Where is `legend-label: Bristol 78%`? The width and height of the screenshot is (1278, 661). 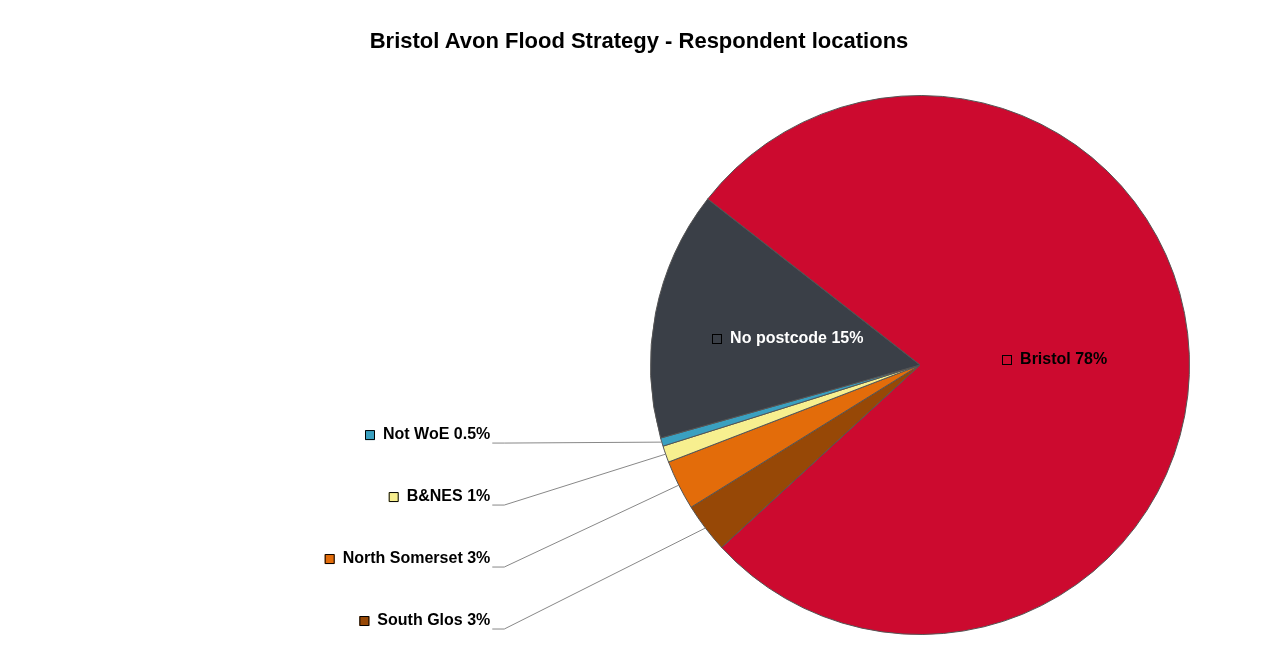 legend-label: Bristol 78% is located at coordinates (1064, 358).